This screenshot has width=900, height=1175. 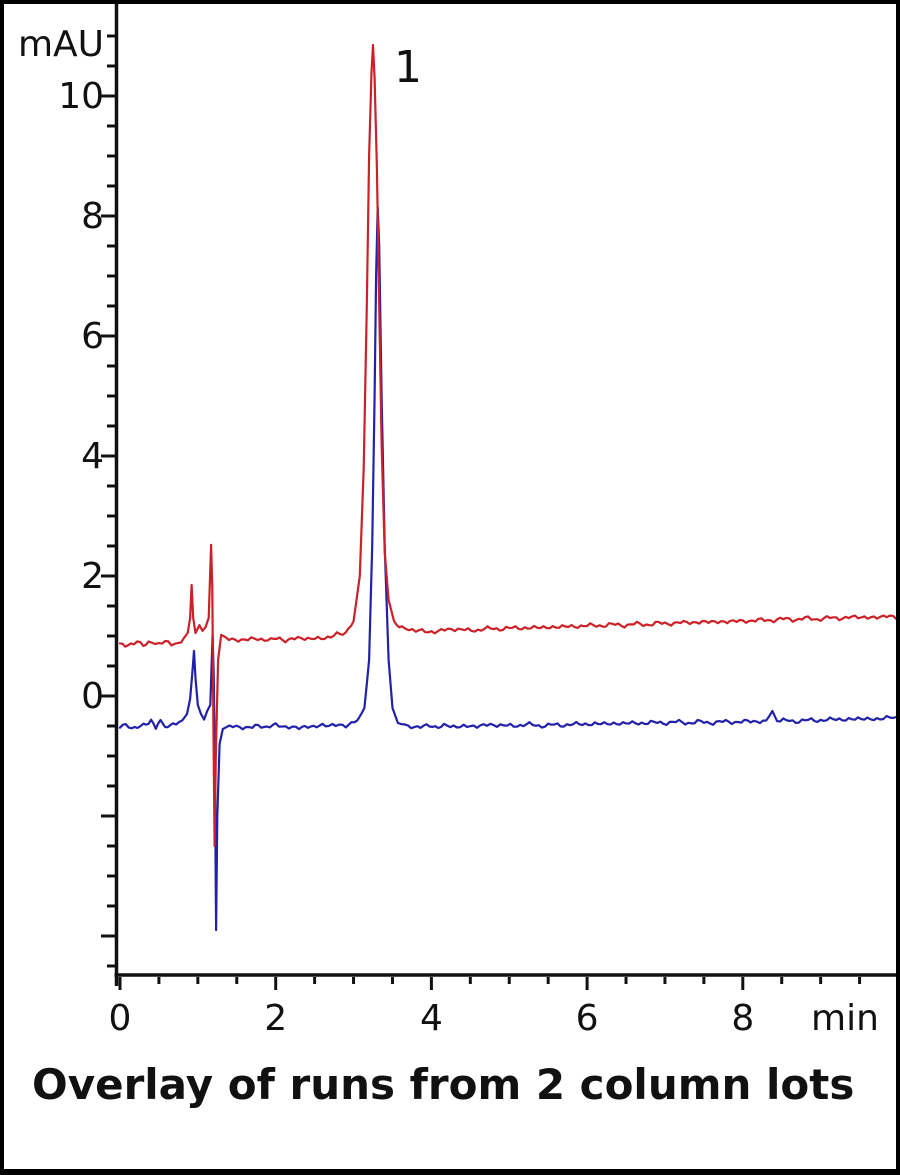 I want to click on x-tick-label: 6, so click(x=587, y=1018).